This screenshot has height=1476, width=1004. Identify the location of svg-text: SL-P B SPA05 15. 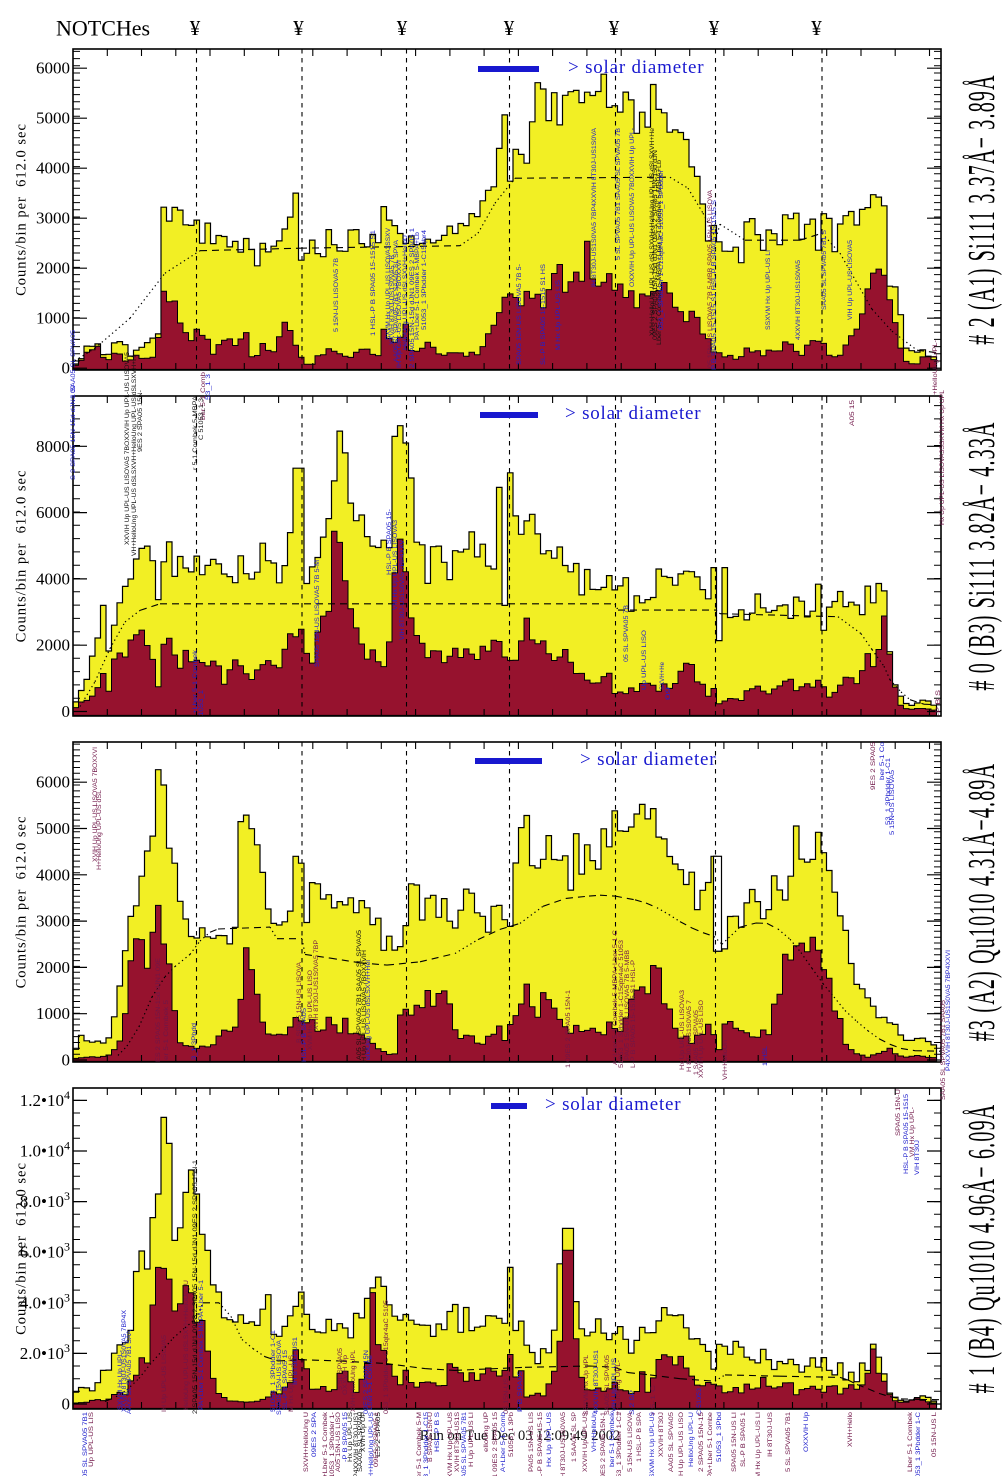
(285, 1380).